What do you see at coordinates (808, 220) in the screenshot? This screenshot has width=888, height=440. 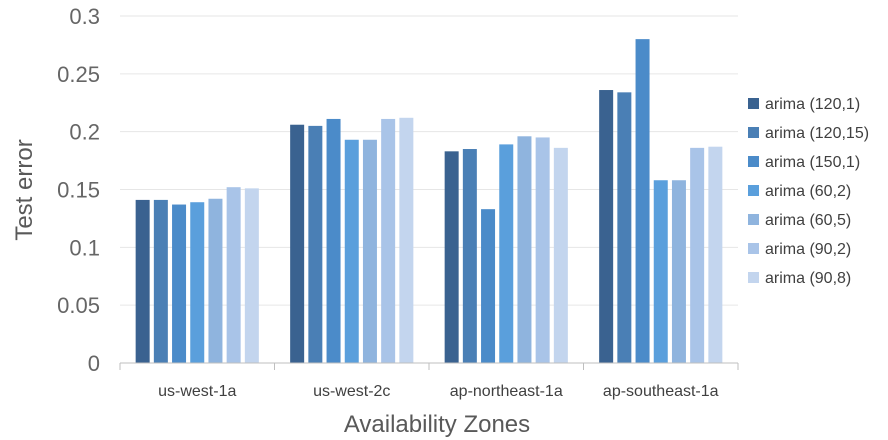 I see `legend-label: arima (60,5)` at bounding box center [808, 220].